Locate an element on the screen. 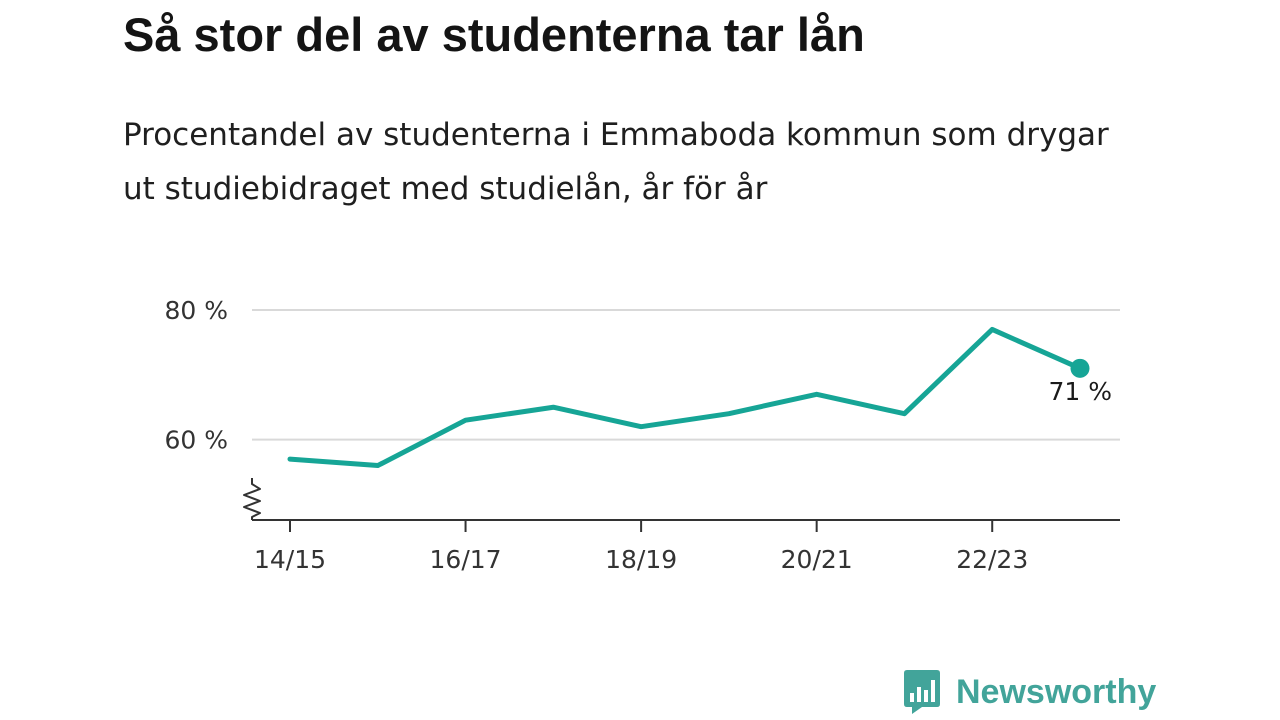  brand-logo: Newsworthy is located at coordinates (1029, 692).